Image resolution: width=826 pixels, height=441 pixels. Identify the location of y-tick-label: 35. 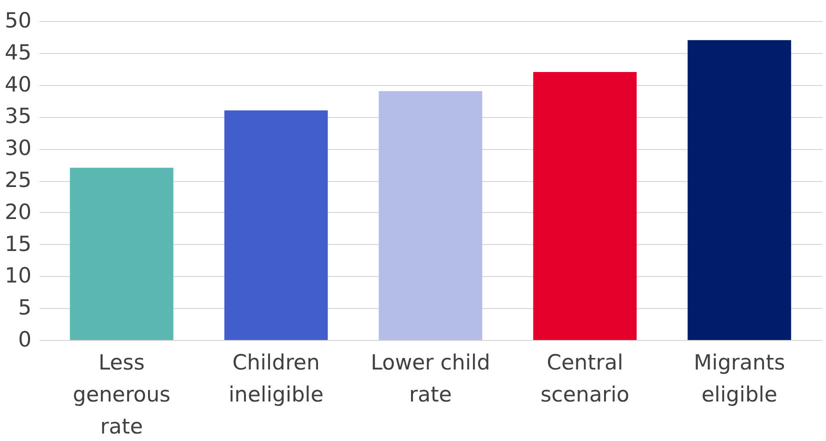
(18, 116).